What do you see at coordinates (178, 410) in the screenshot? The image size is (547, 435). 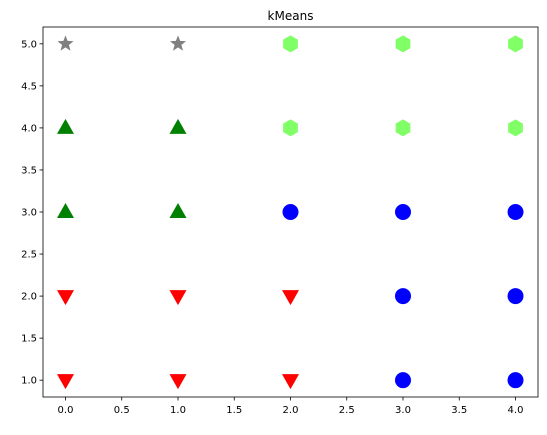 I see `x-tick-label: 1.0` at bounding box center [178, 410].